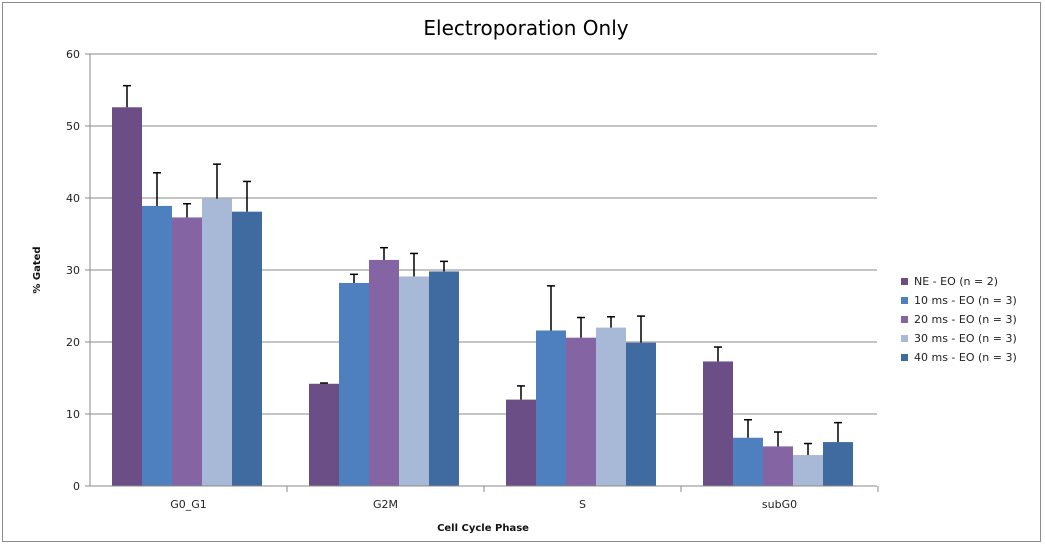 This screenshot has height=546, width=1045. What do you see at coordinates (73, 54) in the screenshot?
I see `y-tick-label: 60` at bounding box center [73, 54].